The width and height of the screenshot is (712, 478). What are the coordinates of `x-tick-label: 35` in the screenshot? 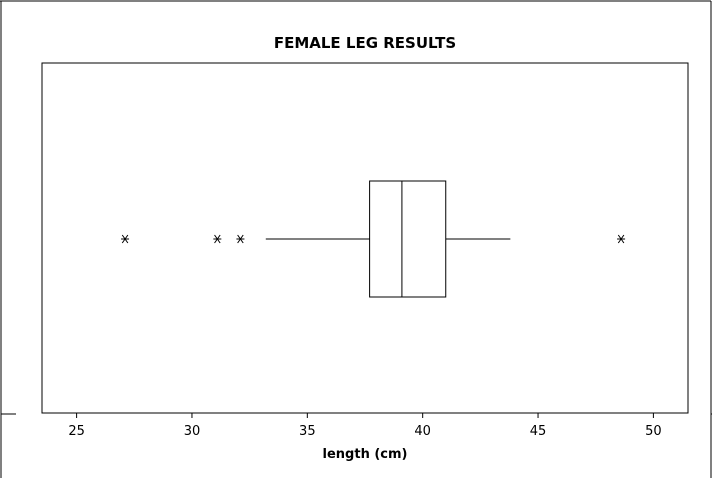 It's located at (307, 431).